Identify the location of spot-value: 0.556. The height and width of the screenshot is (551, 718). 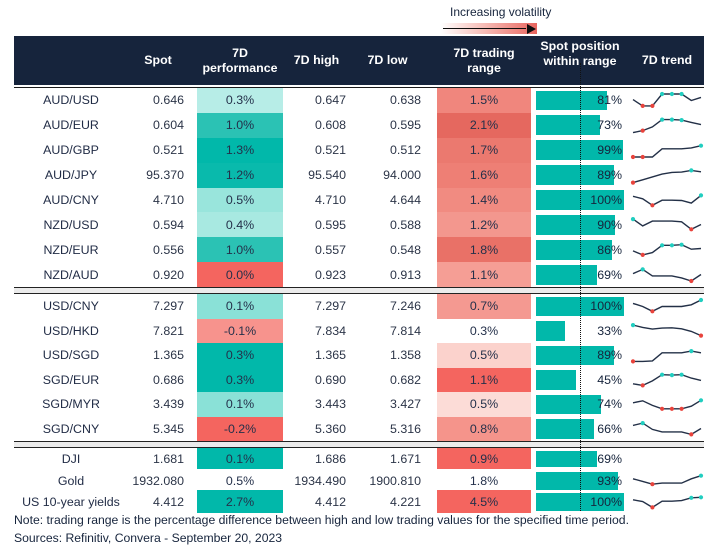
(168, 249).